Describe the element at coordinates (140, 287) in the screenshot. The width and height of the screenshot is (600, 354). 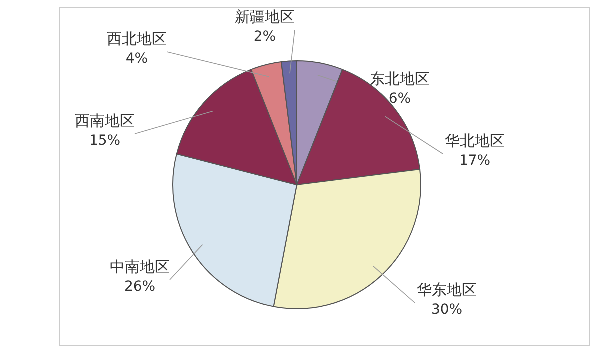
I see `data-label: 26%` at that location.